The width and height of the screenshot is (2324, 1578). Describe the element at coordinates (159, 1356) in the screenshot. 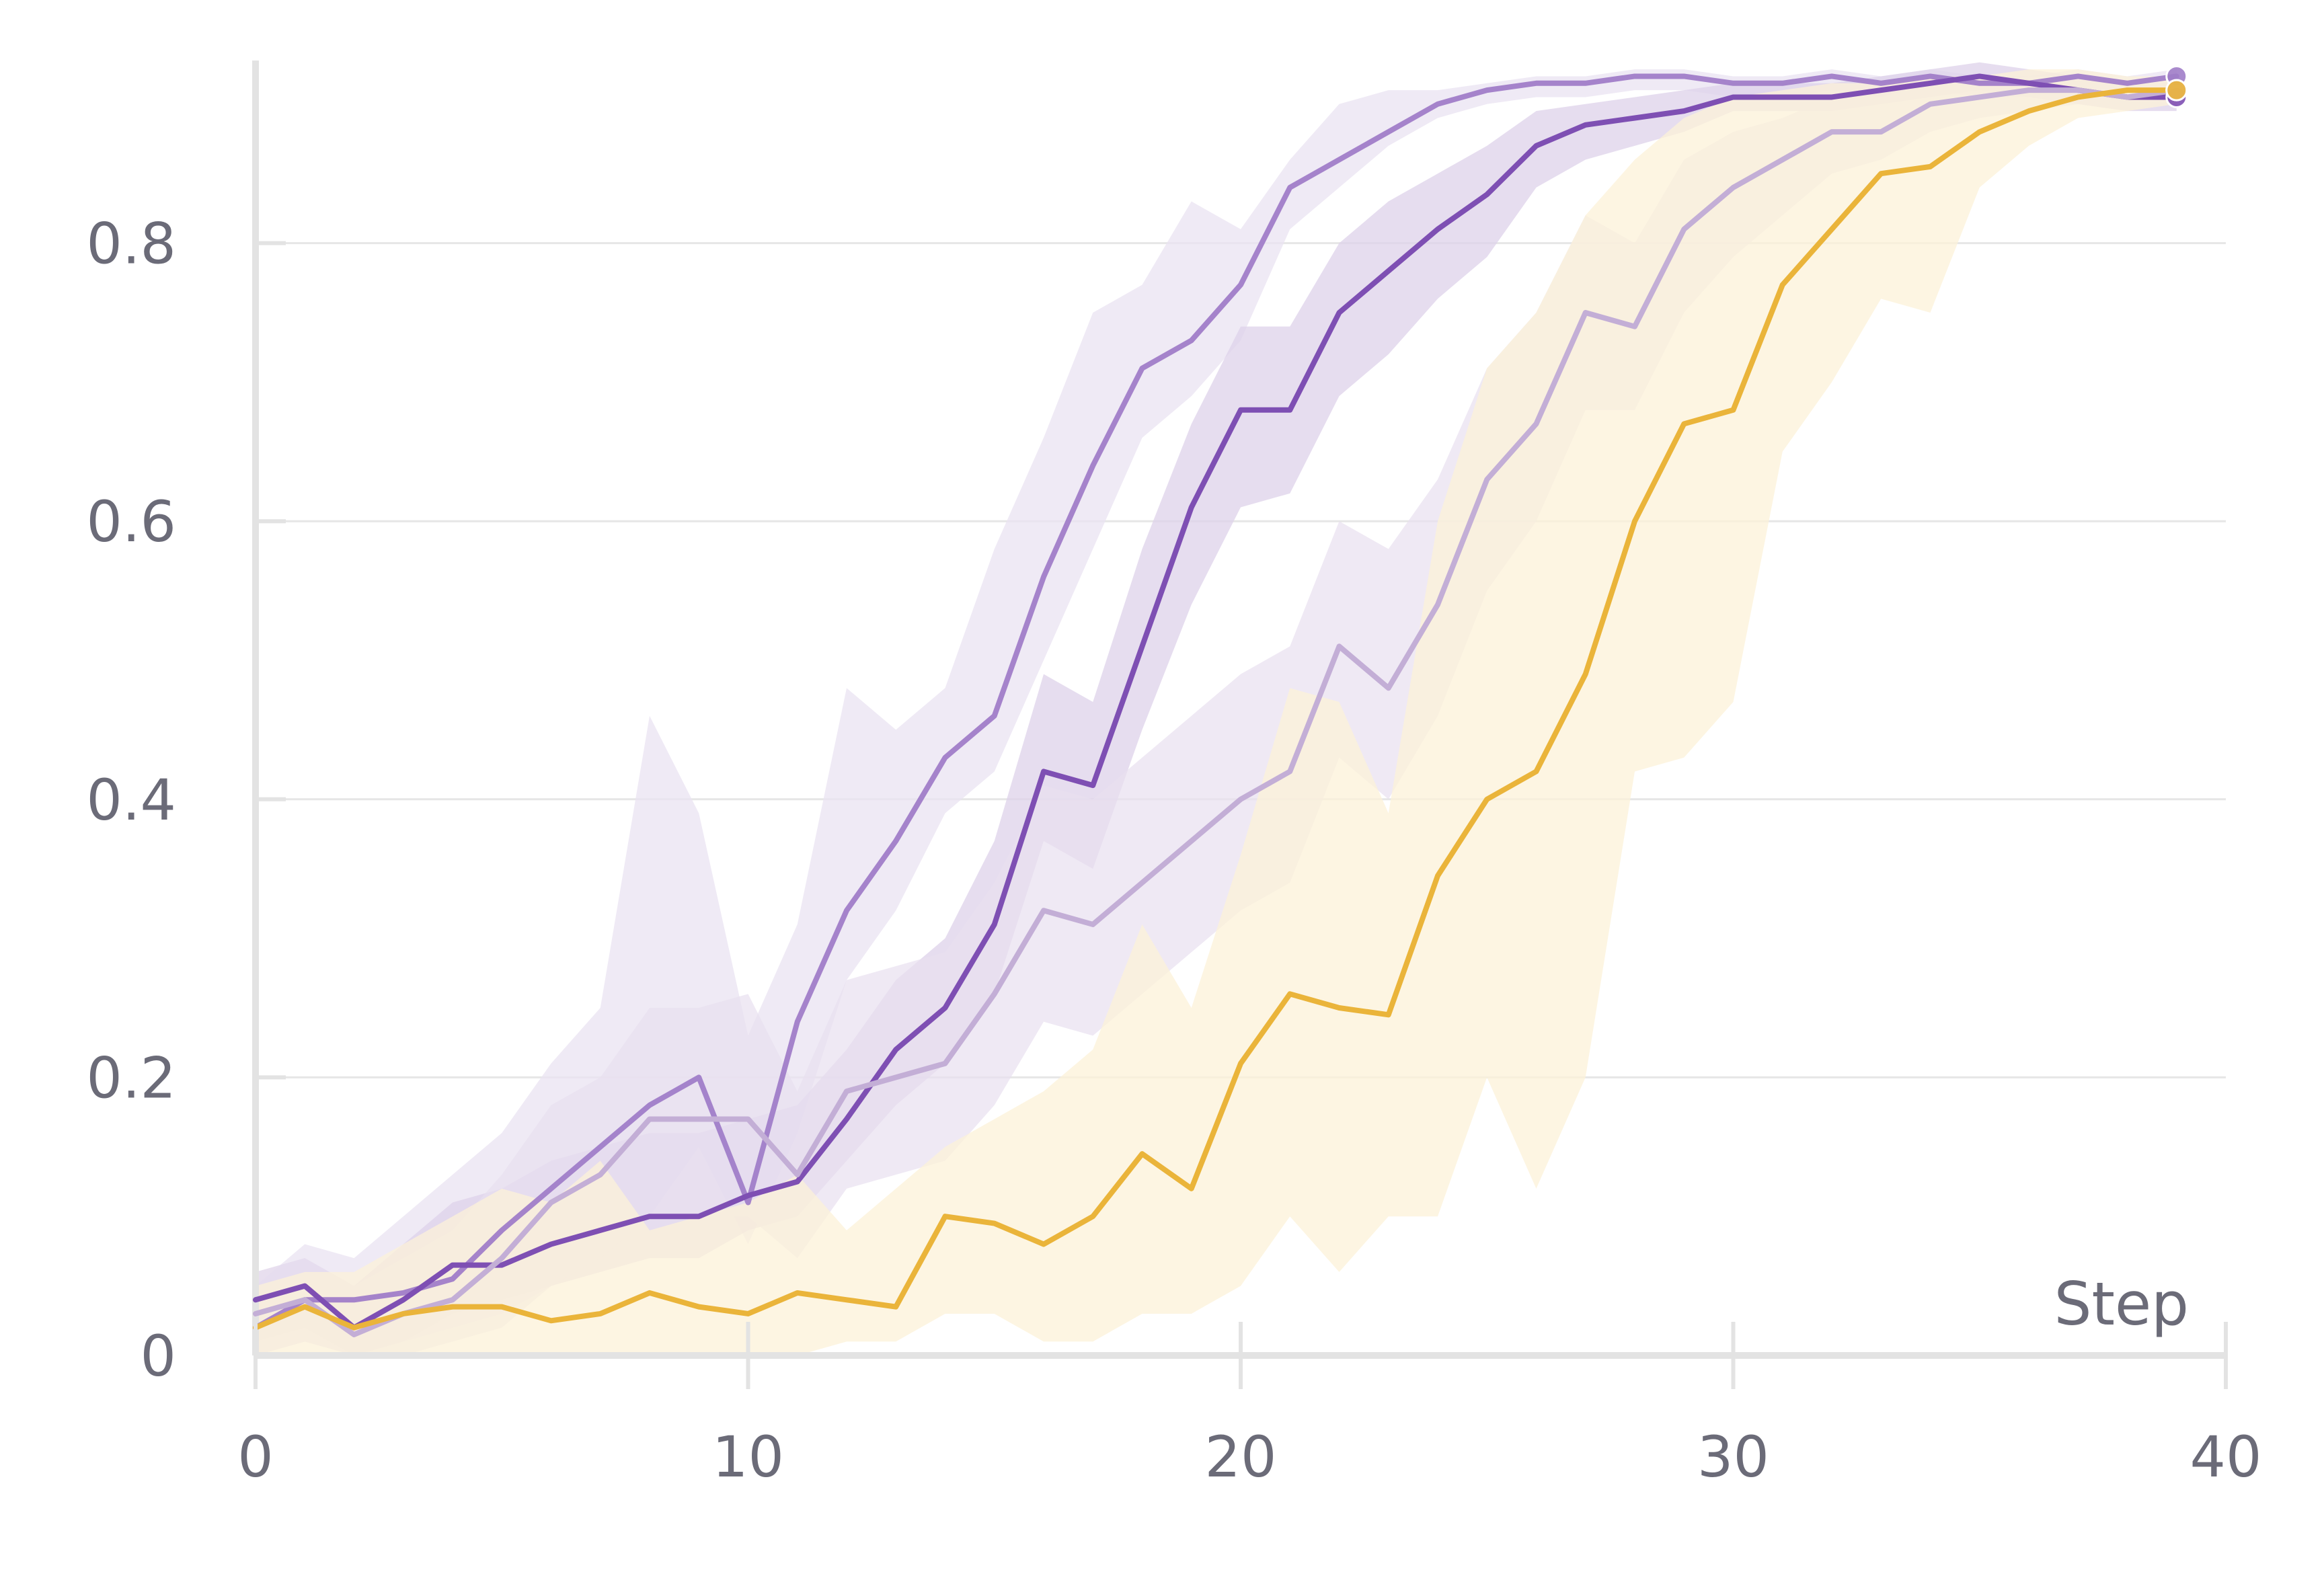

I see `y-tick-label: 0` at that location.